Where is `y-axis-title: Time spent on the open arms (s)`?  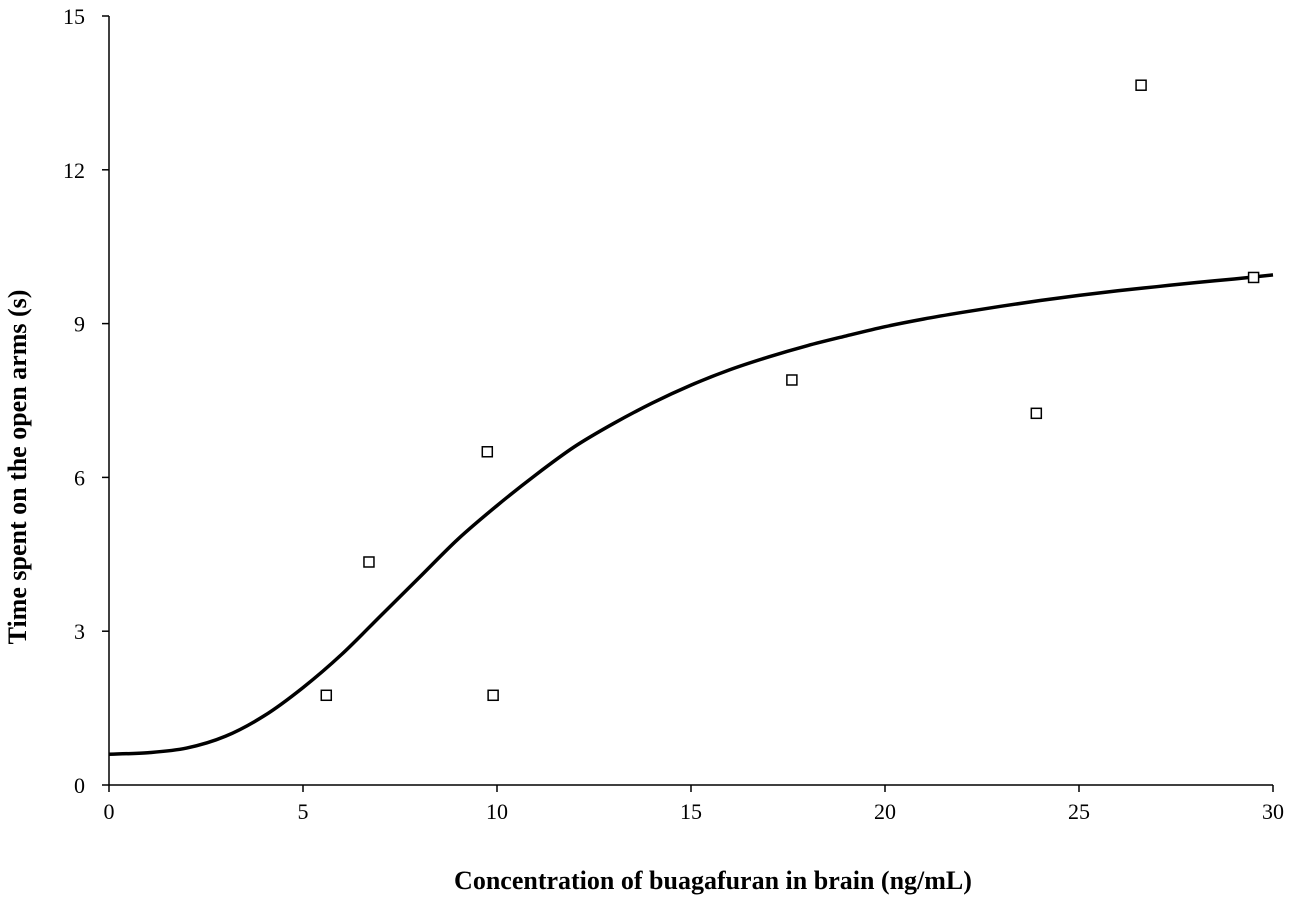
y-axis-title: Time spent on the open arms (s) is located at coordinates (17, 467).